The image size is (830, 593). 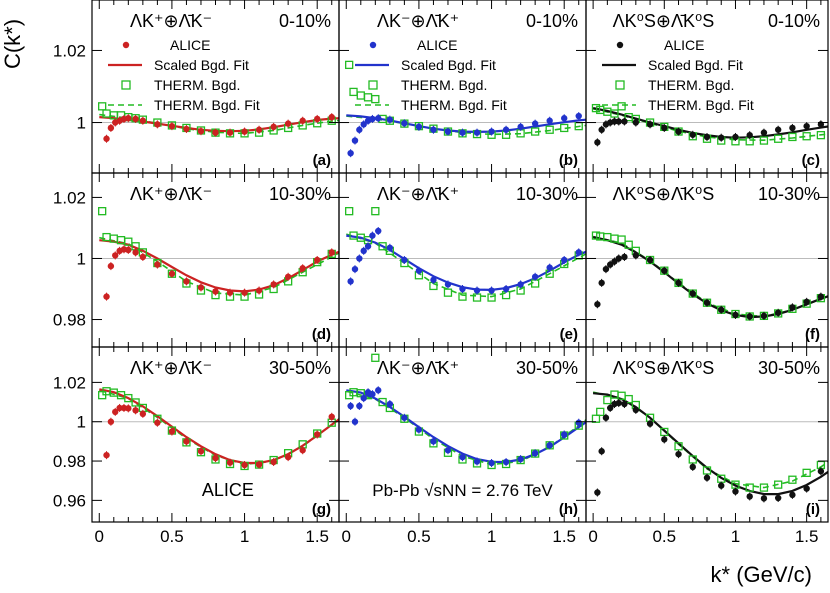 I want to click on alice-label: ALICE, so click(x=228, y=490).